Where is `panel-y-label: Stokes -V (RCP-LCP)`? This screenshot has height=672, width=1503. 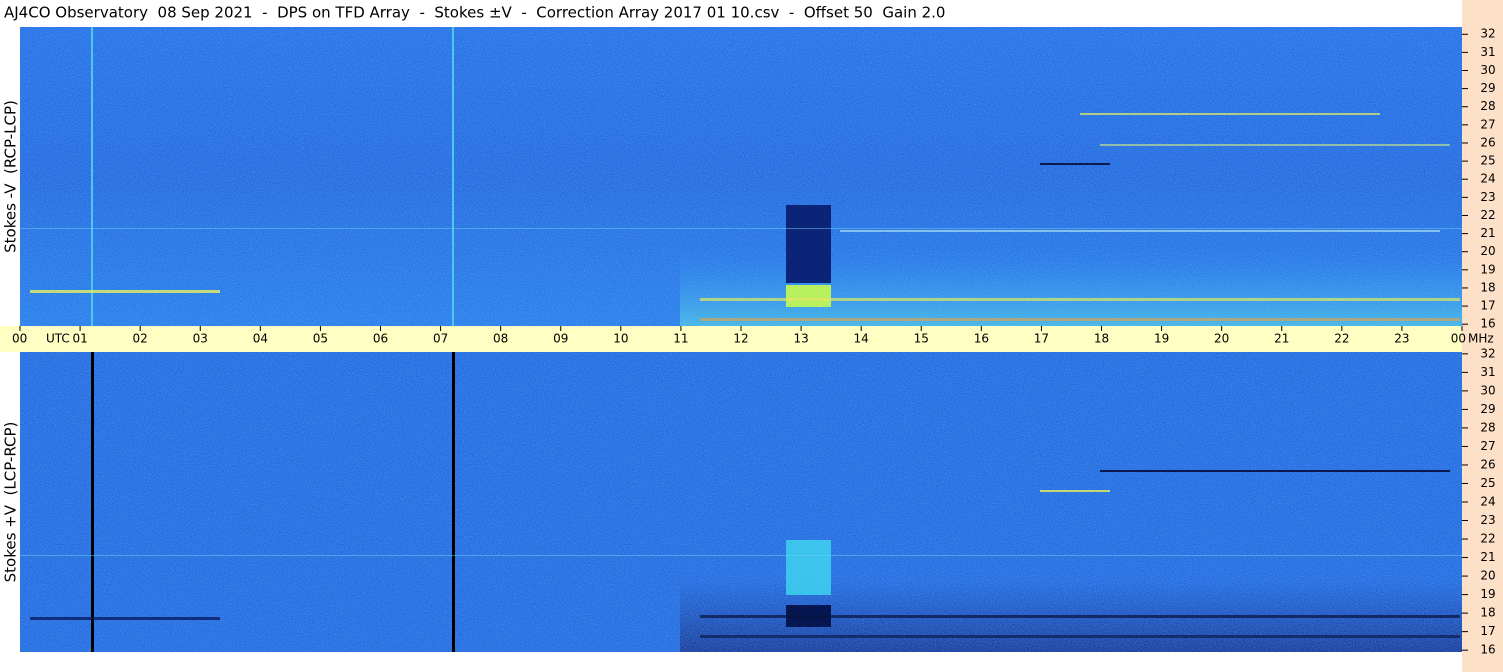
panel-y-label: Stokes -V (RCP-LCP) is located at coordinates (11, 176).